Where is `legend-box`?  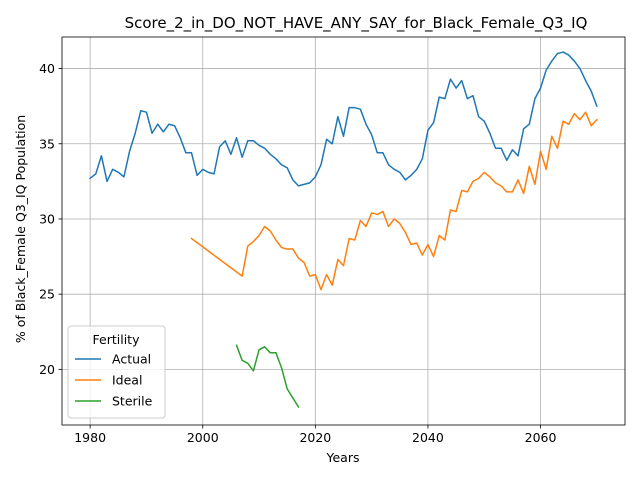 legend-box is located at coordinates (116, 372).